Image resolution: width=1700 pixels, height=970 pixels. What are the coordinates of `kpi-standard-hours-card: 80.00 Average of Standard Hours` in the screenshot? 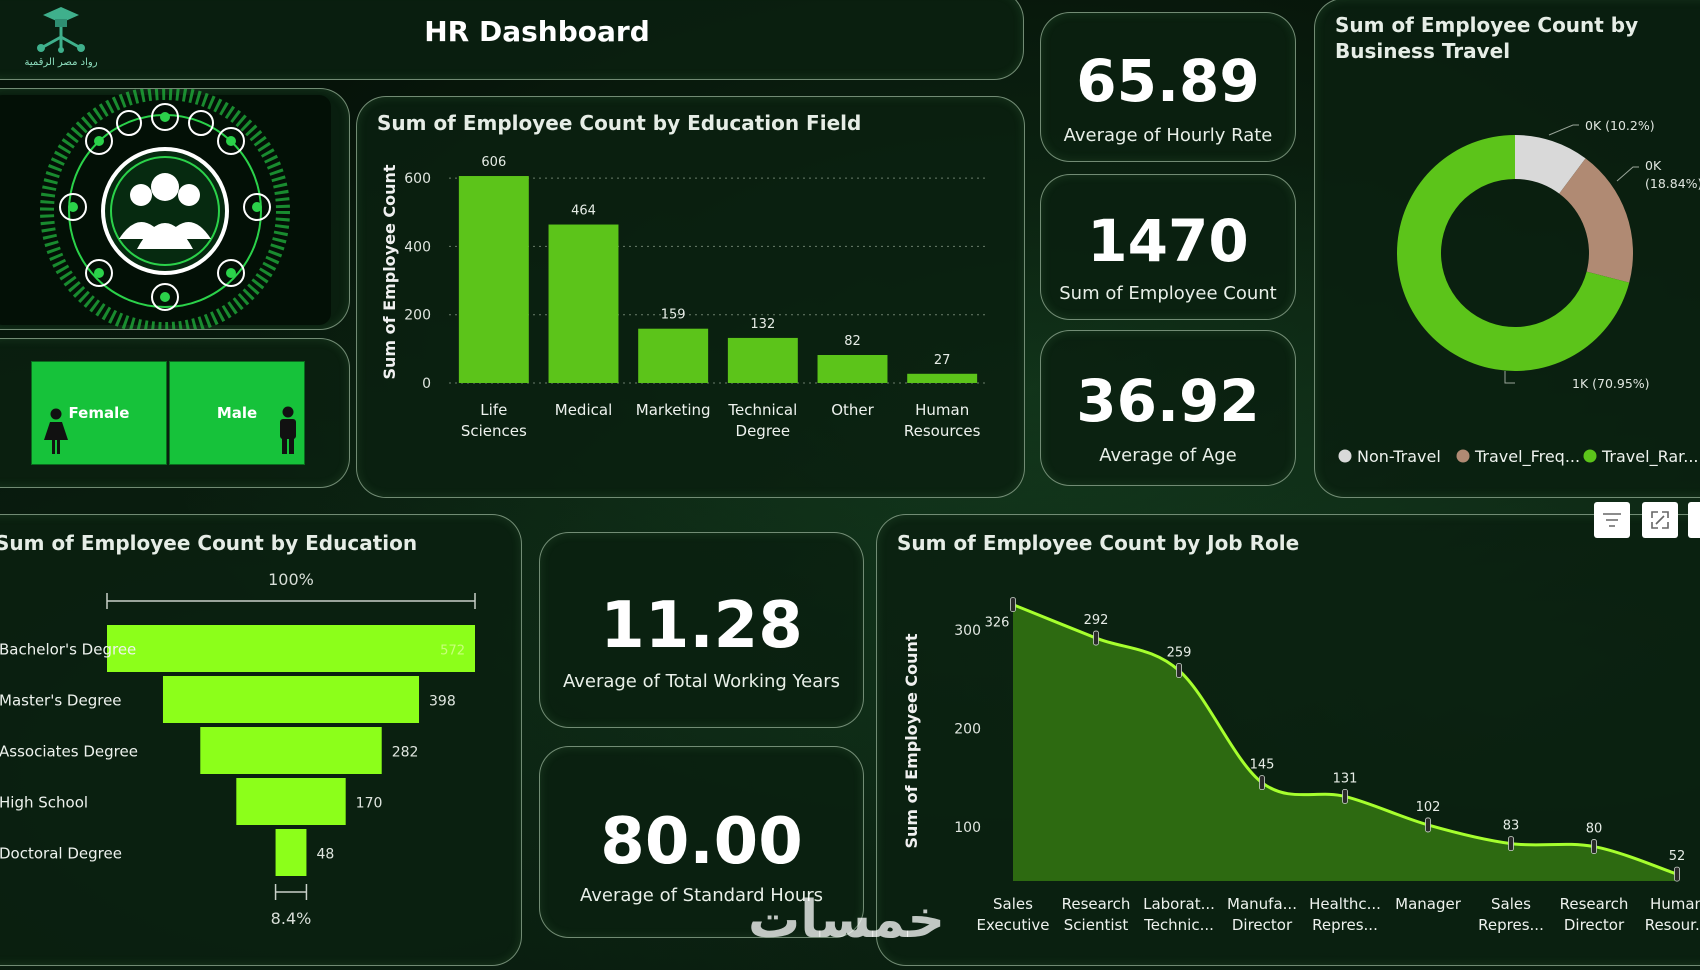 It's located at (701, 842).